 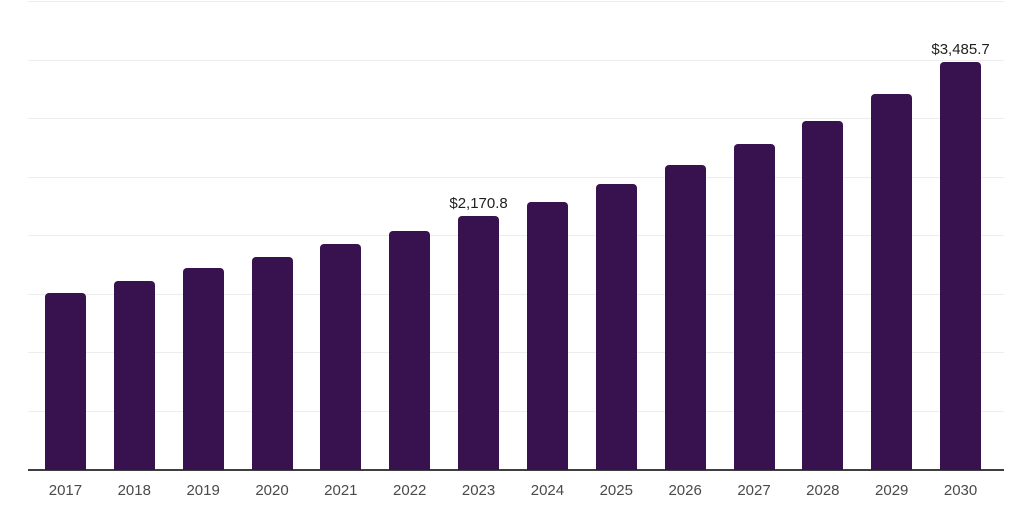 I want to click on x-tick-2021: 2021, so click(x=341, y=490).